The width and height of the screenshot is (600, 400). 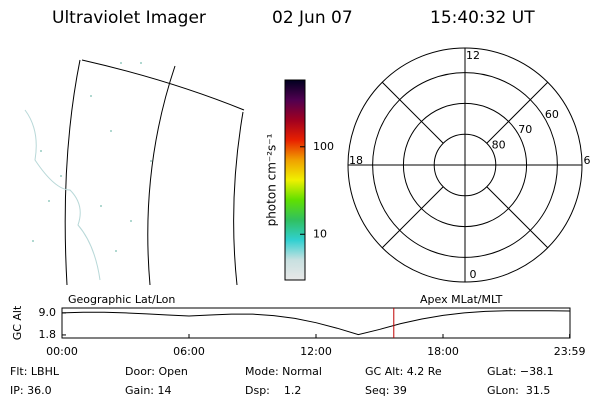 What do you see at coordinates (312, 18) in the screenshot?
I see `date: 02 Jun 07` at bounding box center [312, 18].